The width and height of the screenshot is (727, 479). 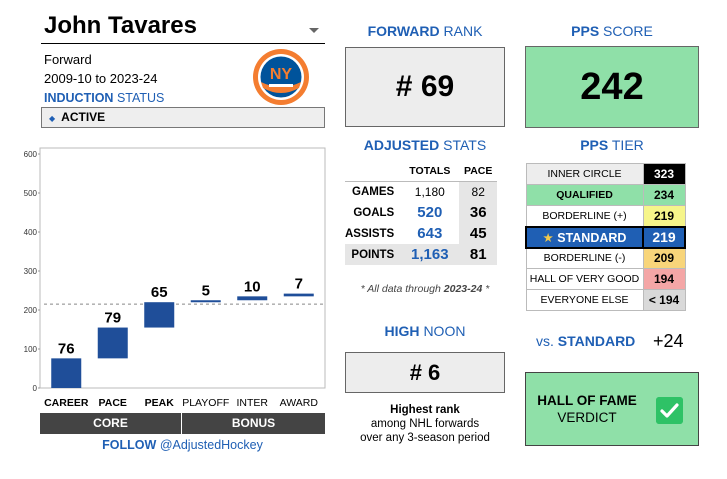 I want to click on name-divider, so click(x=183, y=43).